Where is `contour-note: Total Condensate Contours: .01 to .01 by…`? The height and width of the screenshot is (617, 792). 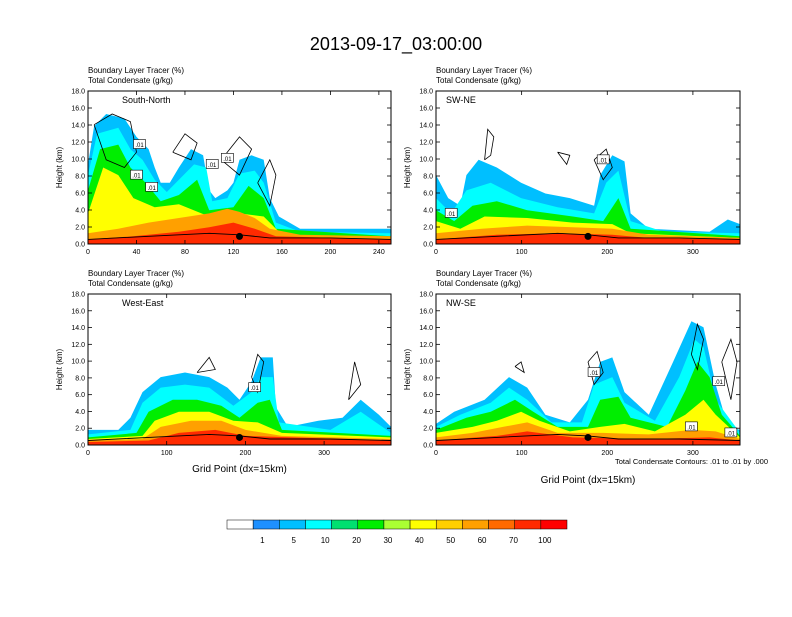
contour-note: Total Condensate Contours: .01 to .01 by… is located at coordinates (691, 461).